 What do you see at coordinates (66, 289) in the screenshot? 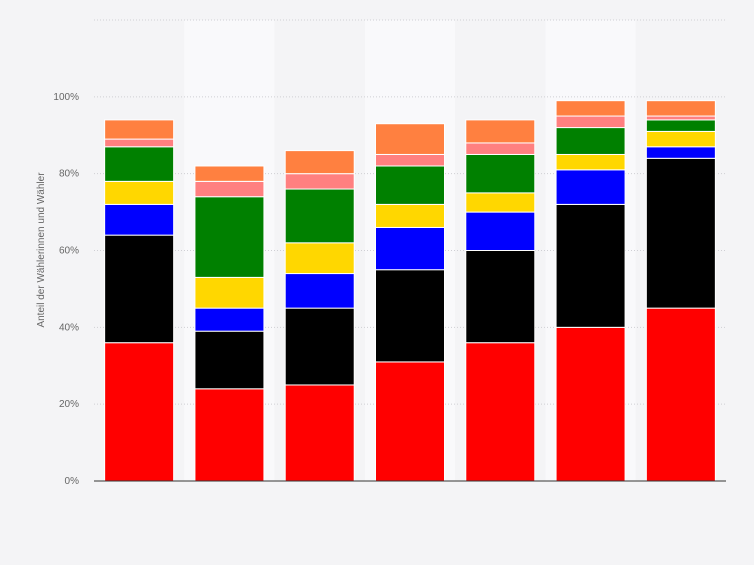
I see `y-tick-labels: 0% 20% 40% 60% 80% 100%` at bounding box center [66, 289].